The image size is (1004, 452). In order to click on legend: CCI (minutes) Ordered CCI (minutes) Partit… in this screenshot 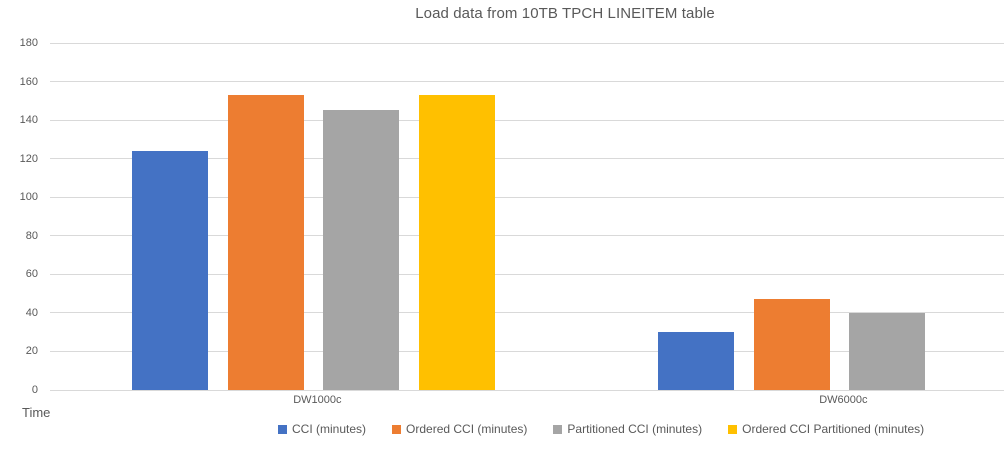, I will do `click(601, 429)`.